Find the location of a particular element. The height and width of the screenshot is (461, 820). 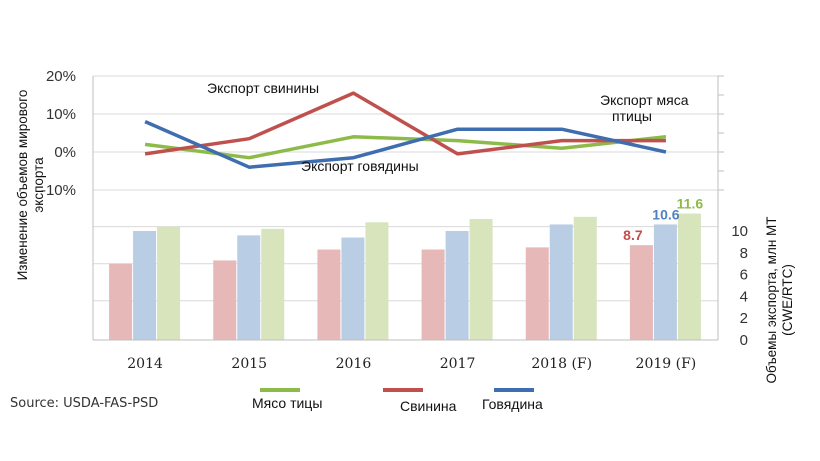

left-axis-title: Изменение объемов мировогоэкспорта is located at coordinates (30, 185).